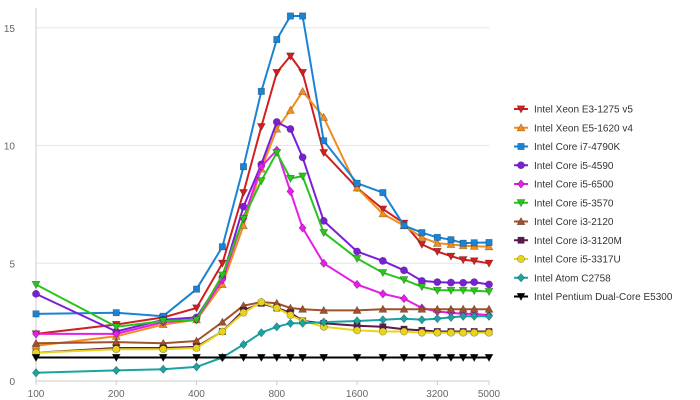  Describe the element at coordinates (12, 264) in the screenshot. I see `y-tick-label: 5` at that location.